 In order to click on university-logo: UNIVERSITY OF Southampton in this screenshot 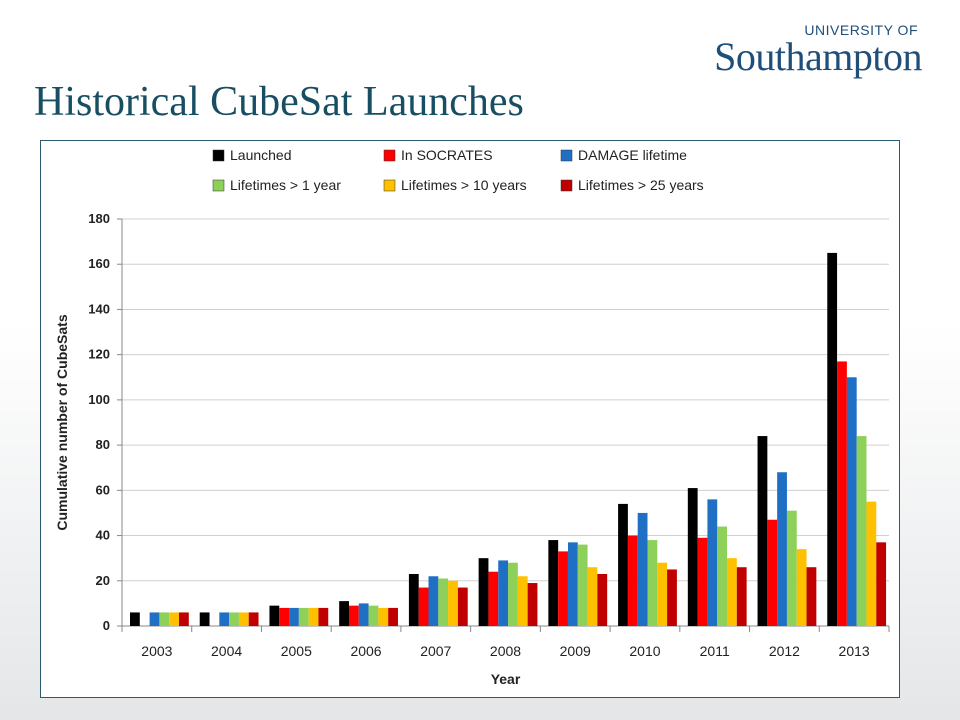, I will do `click(818, 50)`.